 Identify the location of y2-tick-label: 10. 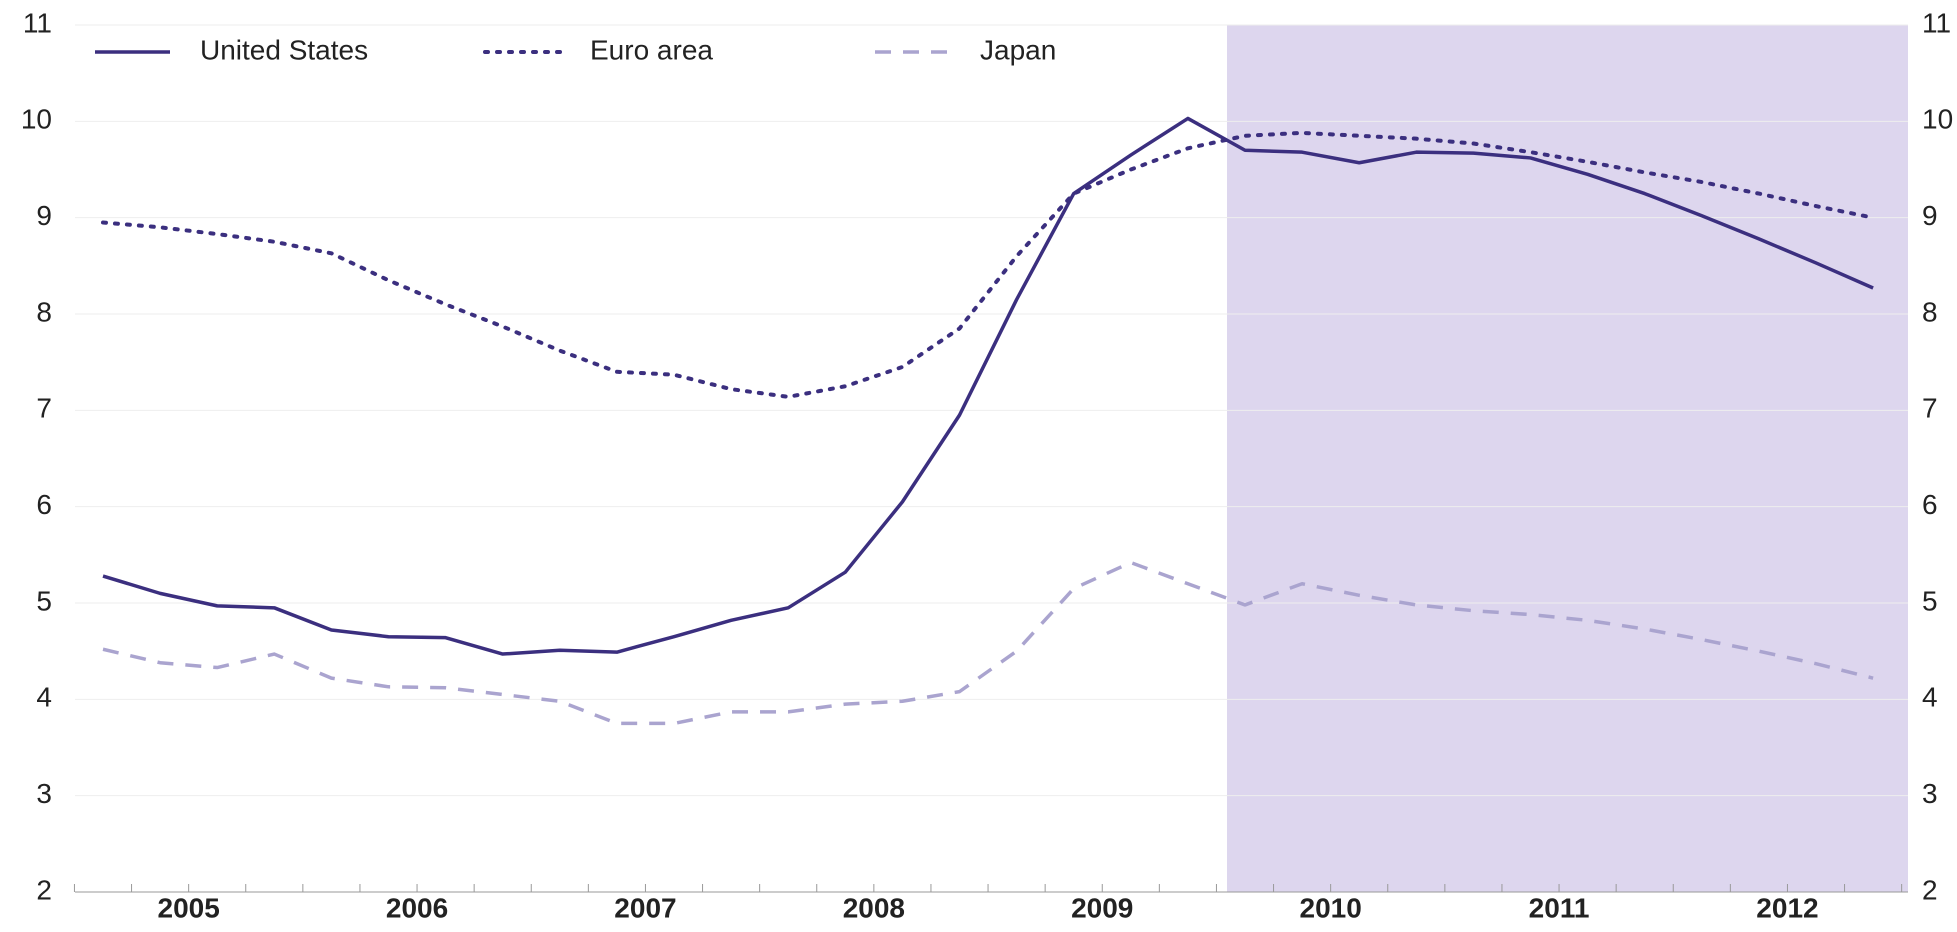
(1937, 119).